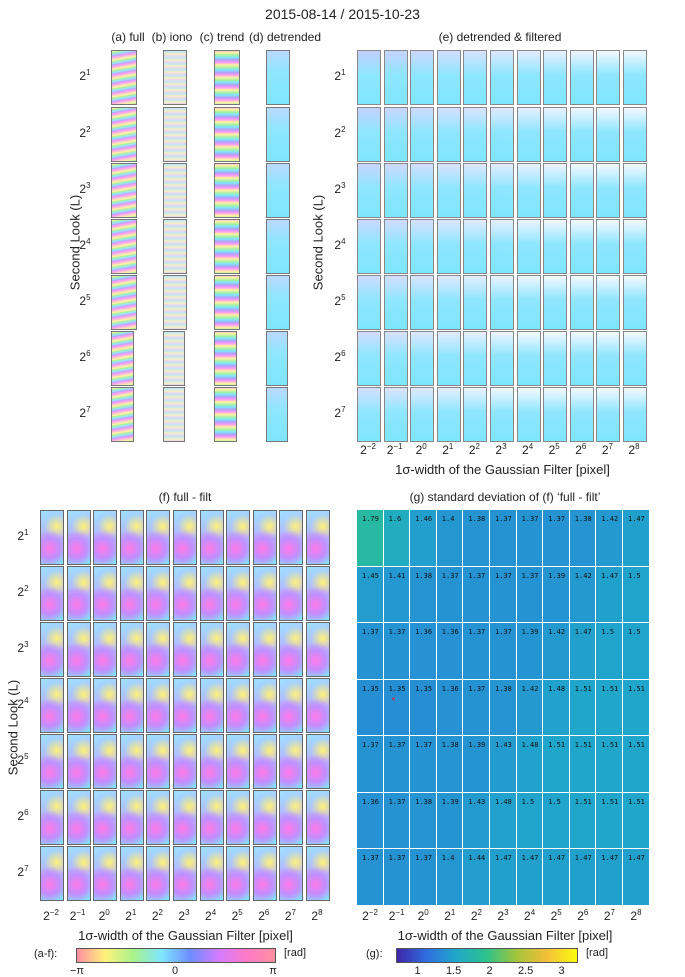  What do you see at coordinates (338, 301) in the screenshot?
I see `y-tick-e-4-base: 2` at bounding box center [338, 301].